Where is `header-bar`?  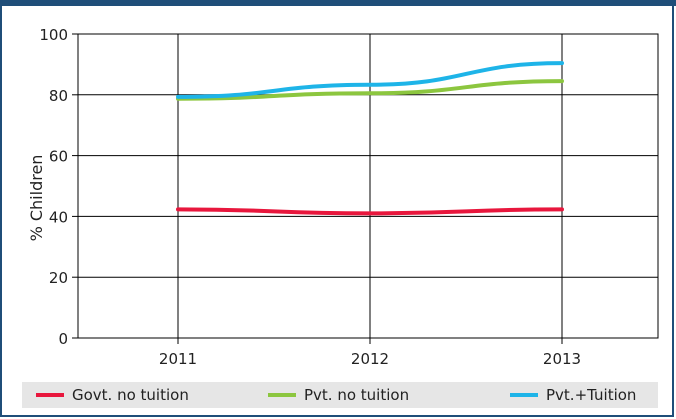
header-bar is located at coordinates (338, 3).